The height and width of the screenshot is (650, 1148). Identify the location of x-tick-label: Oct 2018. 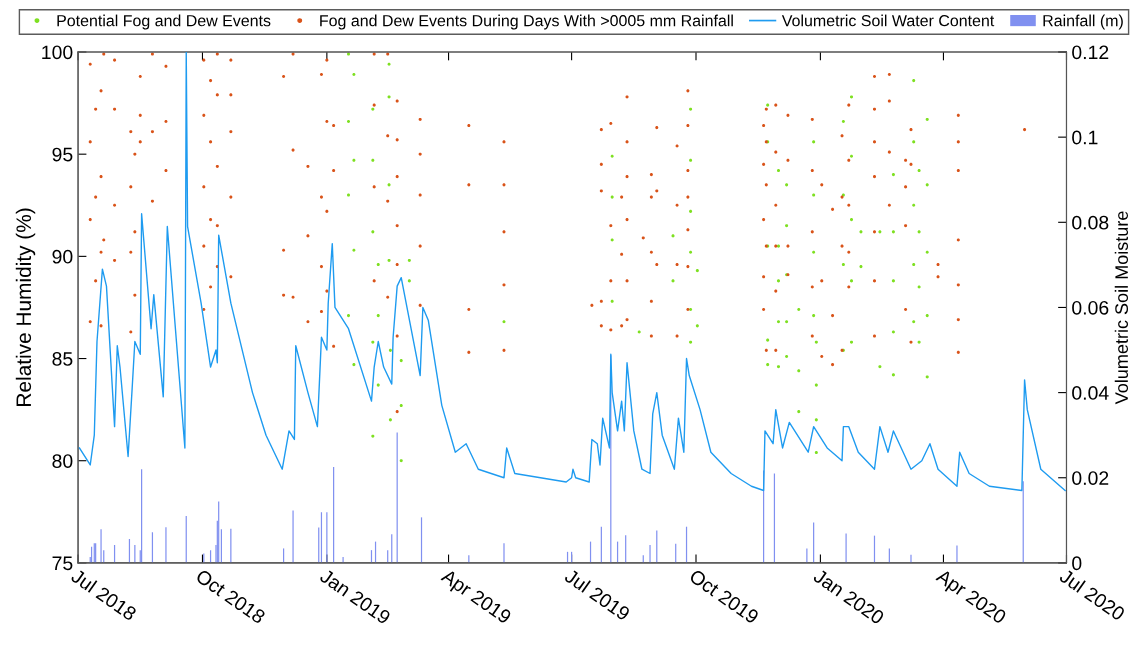
(231, 596).